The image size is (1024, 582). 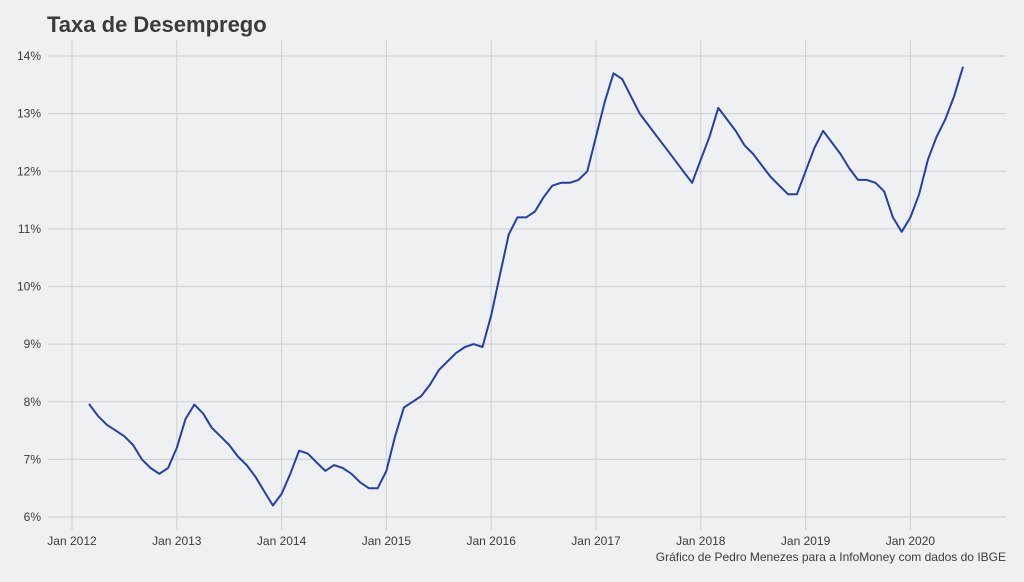 What do you see at coordinates (911, 541) in the screenshot?
I see `x-tick-label: Jan 2020` at bounding box center [911, 541].